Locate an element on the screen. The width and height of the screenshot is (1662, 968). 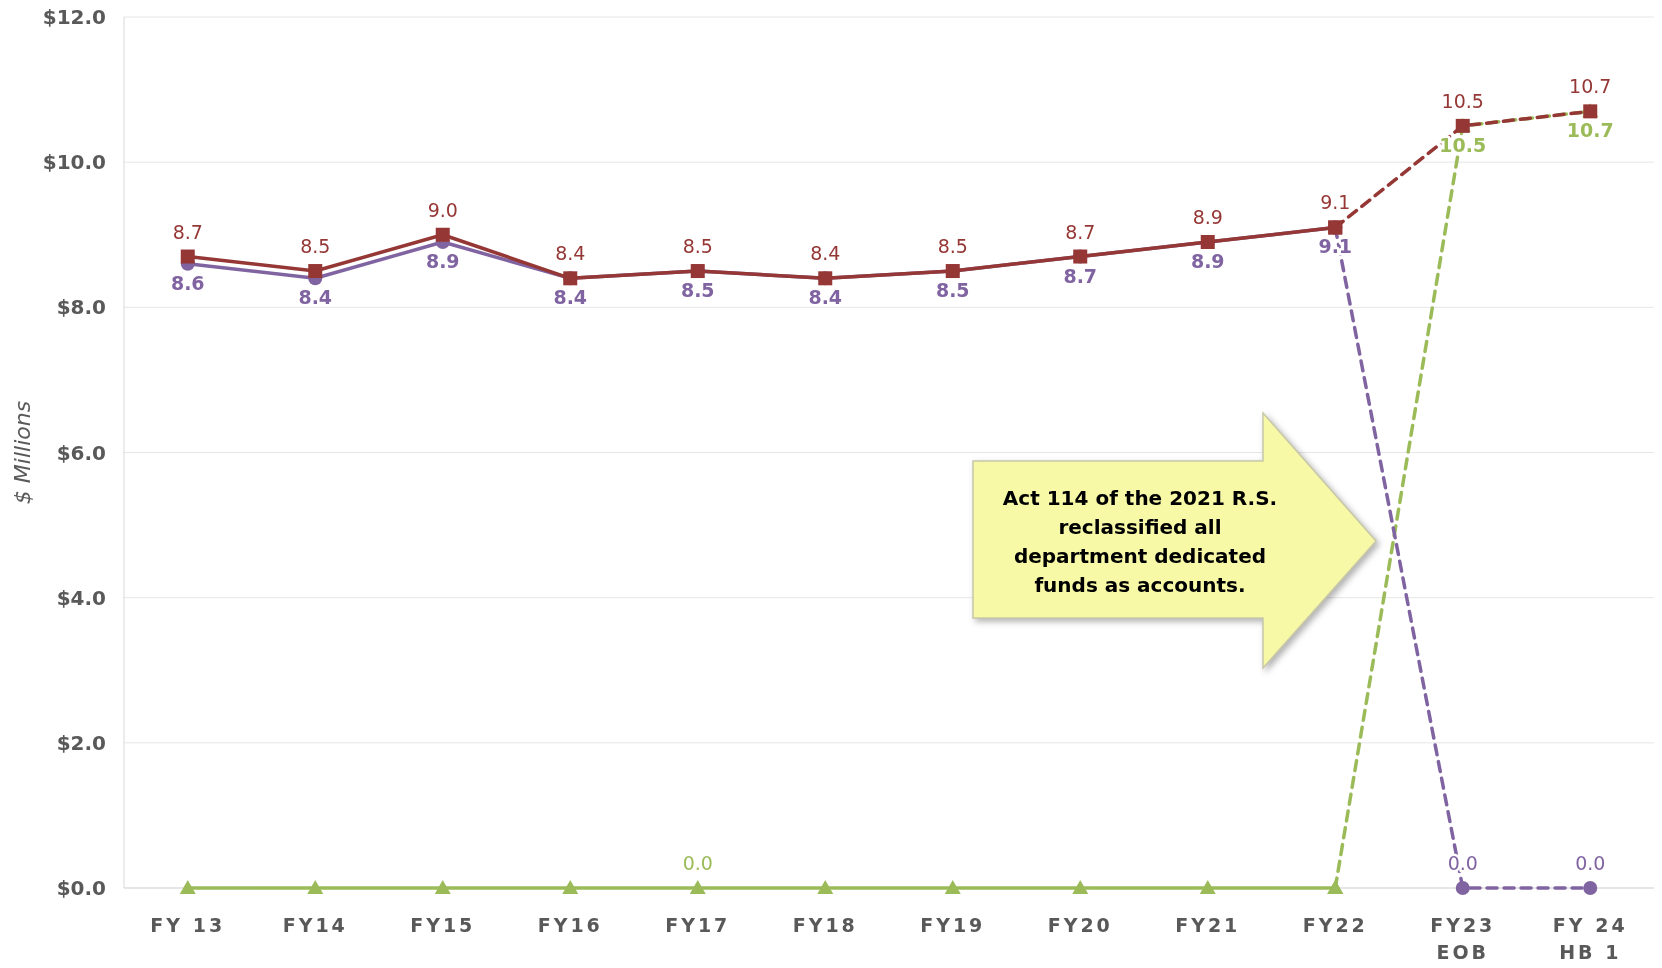
x-tick-label: FY17 is located at coordinates (698, 925).